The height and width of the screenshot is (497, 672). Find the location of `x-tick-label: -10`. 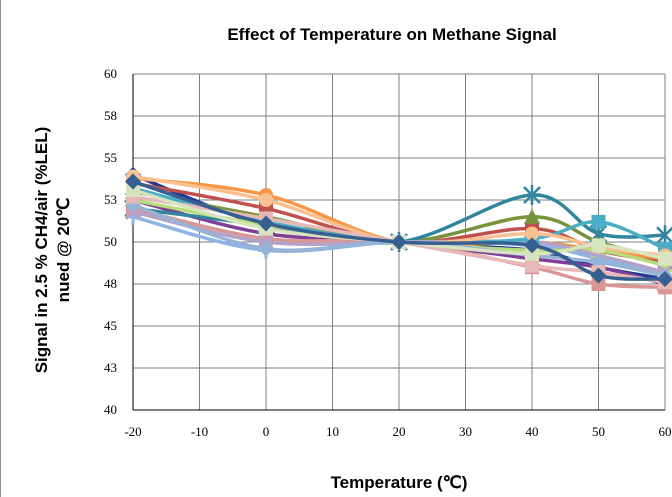

x-tick-label: -10 is located at coordinates (199, 431).